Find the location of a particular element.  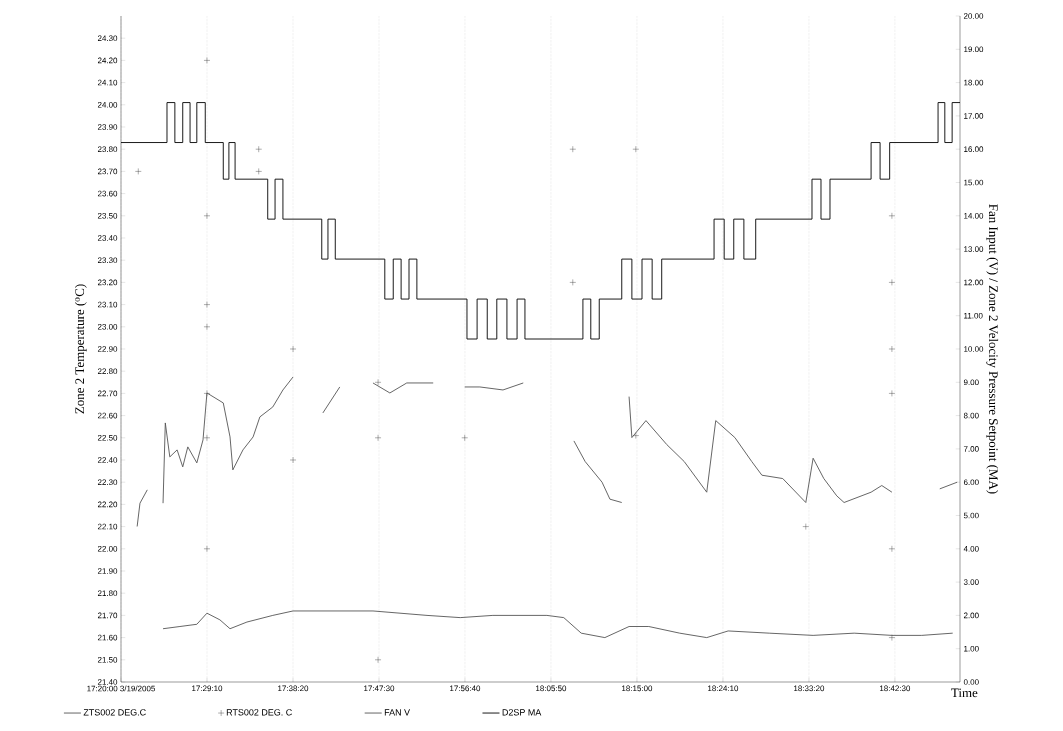

legend-label: D2SP MA is located at coordinates (522, 712).